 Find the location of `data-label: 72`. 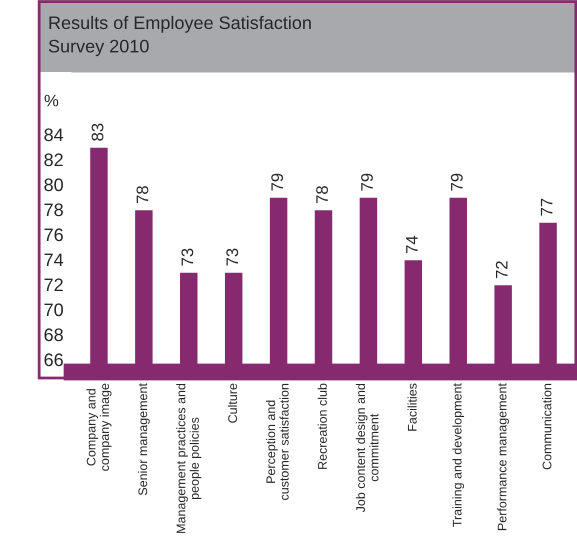

data-label: 72 is located at coordinates (502, 269).